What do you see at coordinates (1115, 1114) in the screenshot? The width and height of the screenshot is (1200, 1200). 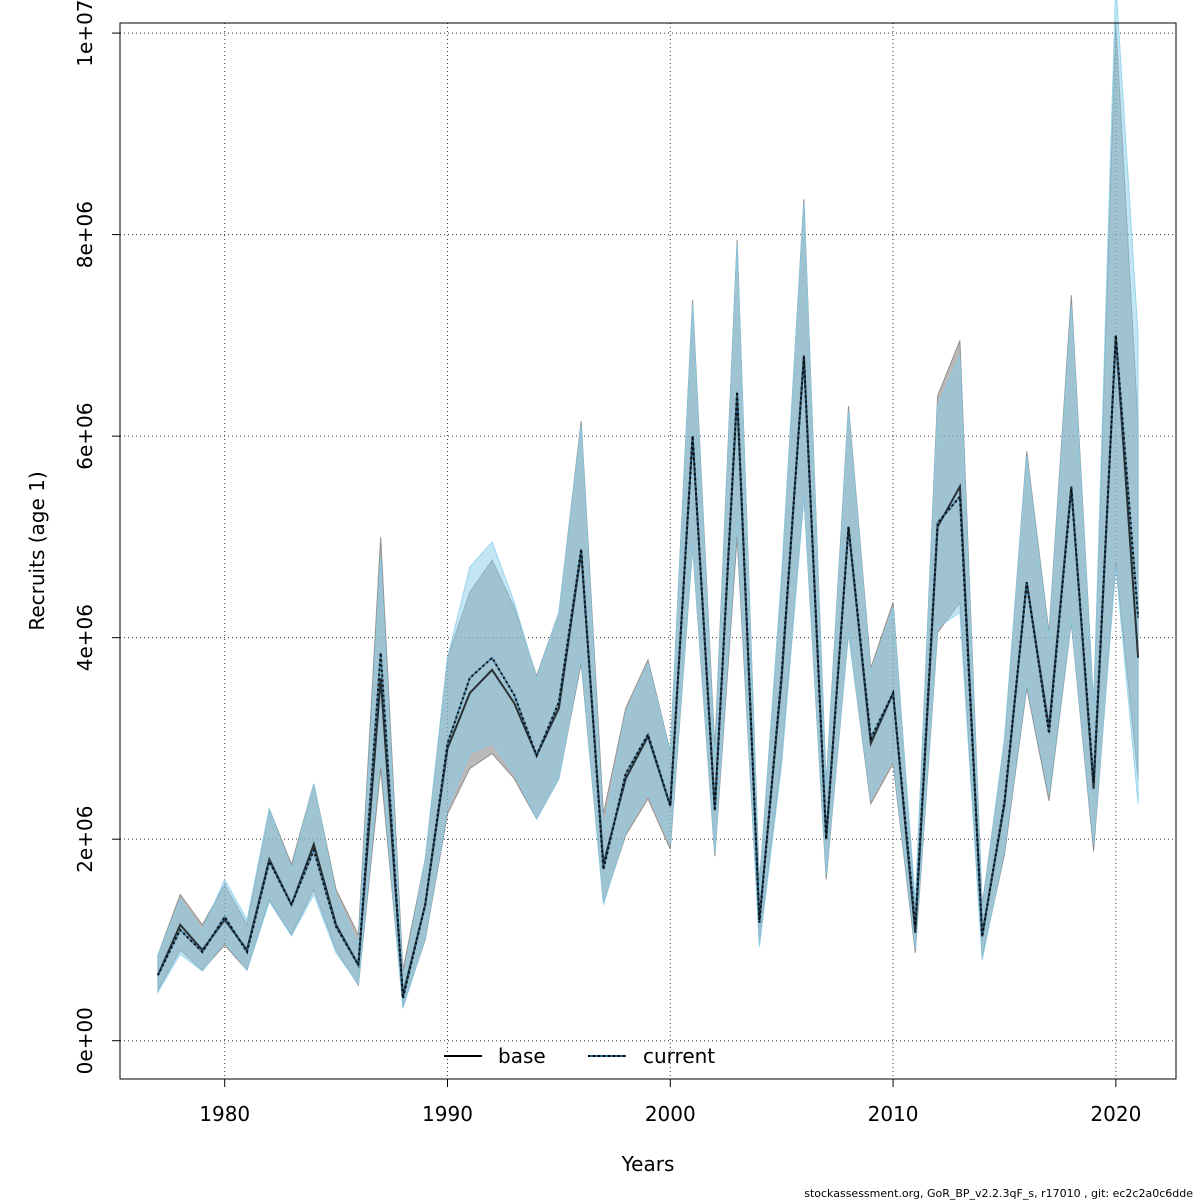 I see `x-tick-label: 2020` at bounding box center [1115, 1114].